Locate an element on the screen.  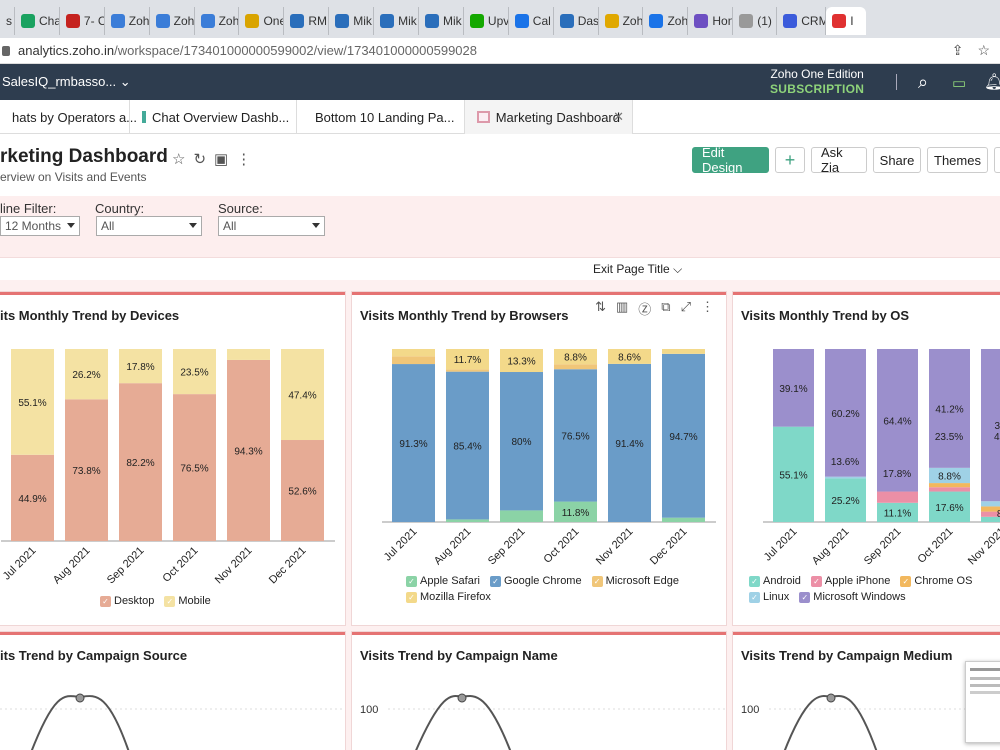
save-icon: ▣ is located at coordinates (221, 159).